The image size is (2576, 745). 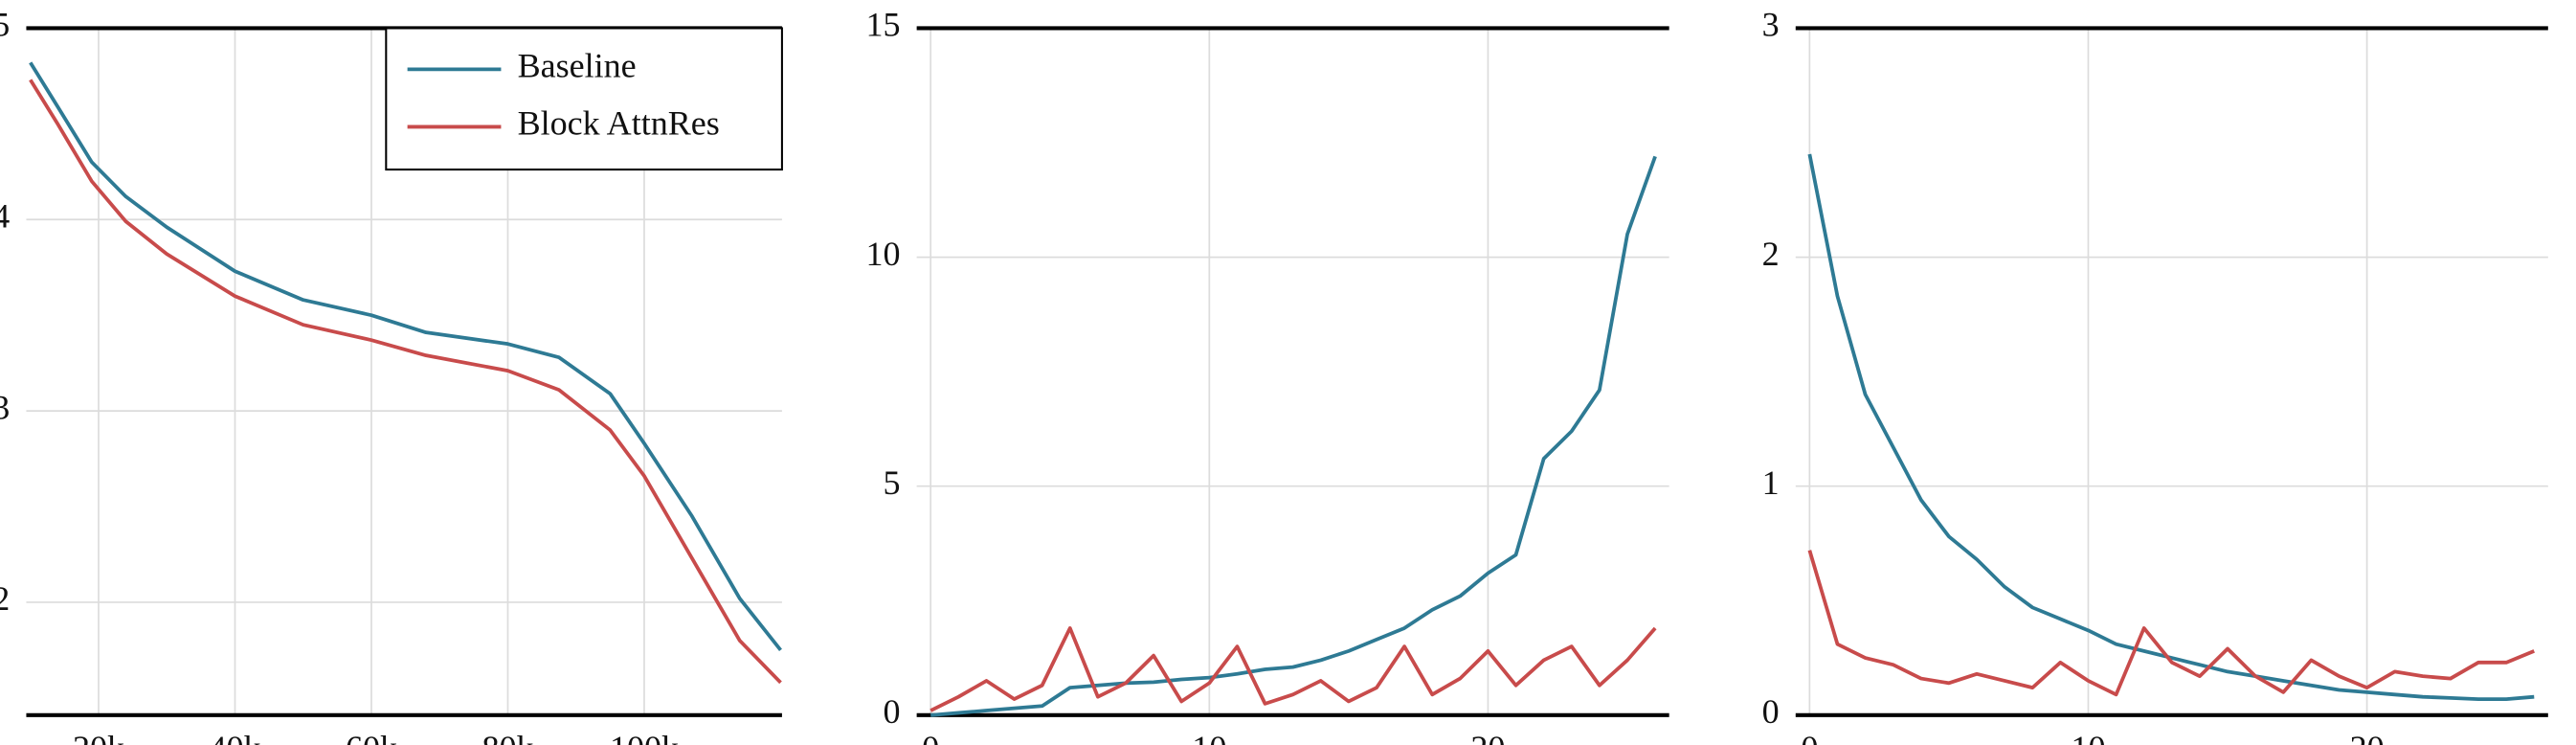 I want to click on y-tick-label: 4, so click(x=5, y=216).